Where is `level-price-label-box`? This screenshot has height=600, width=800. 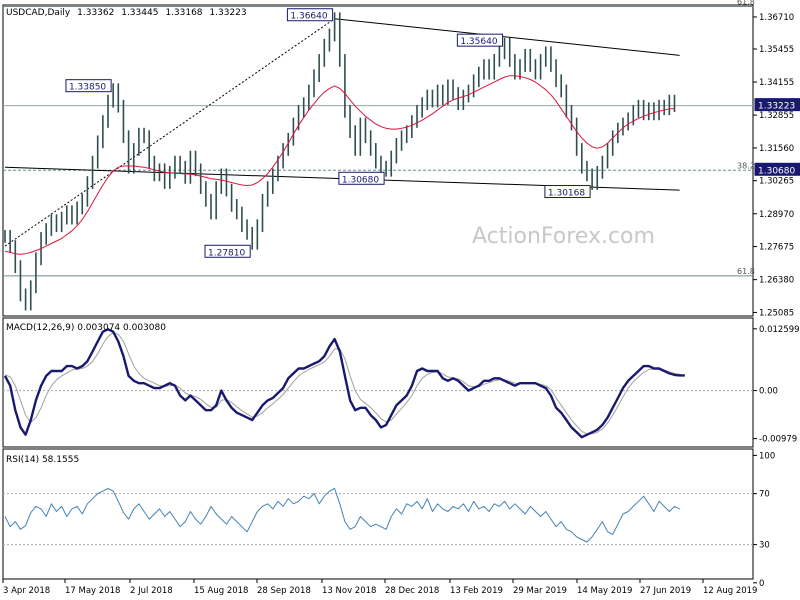
level-price-label-box is located at coordinates (777, 169).